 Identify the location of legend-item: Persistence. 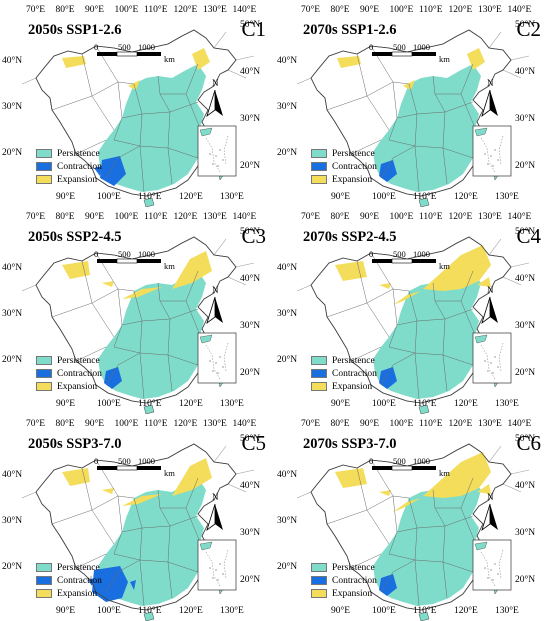
(69, 153).